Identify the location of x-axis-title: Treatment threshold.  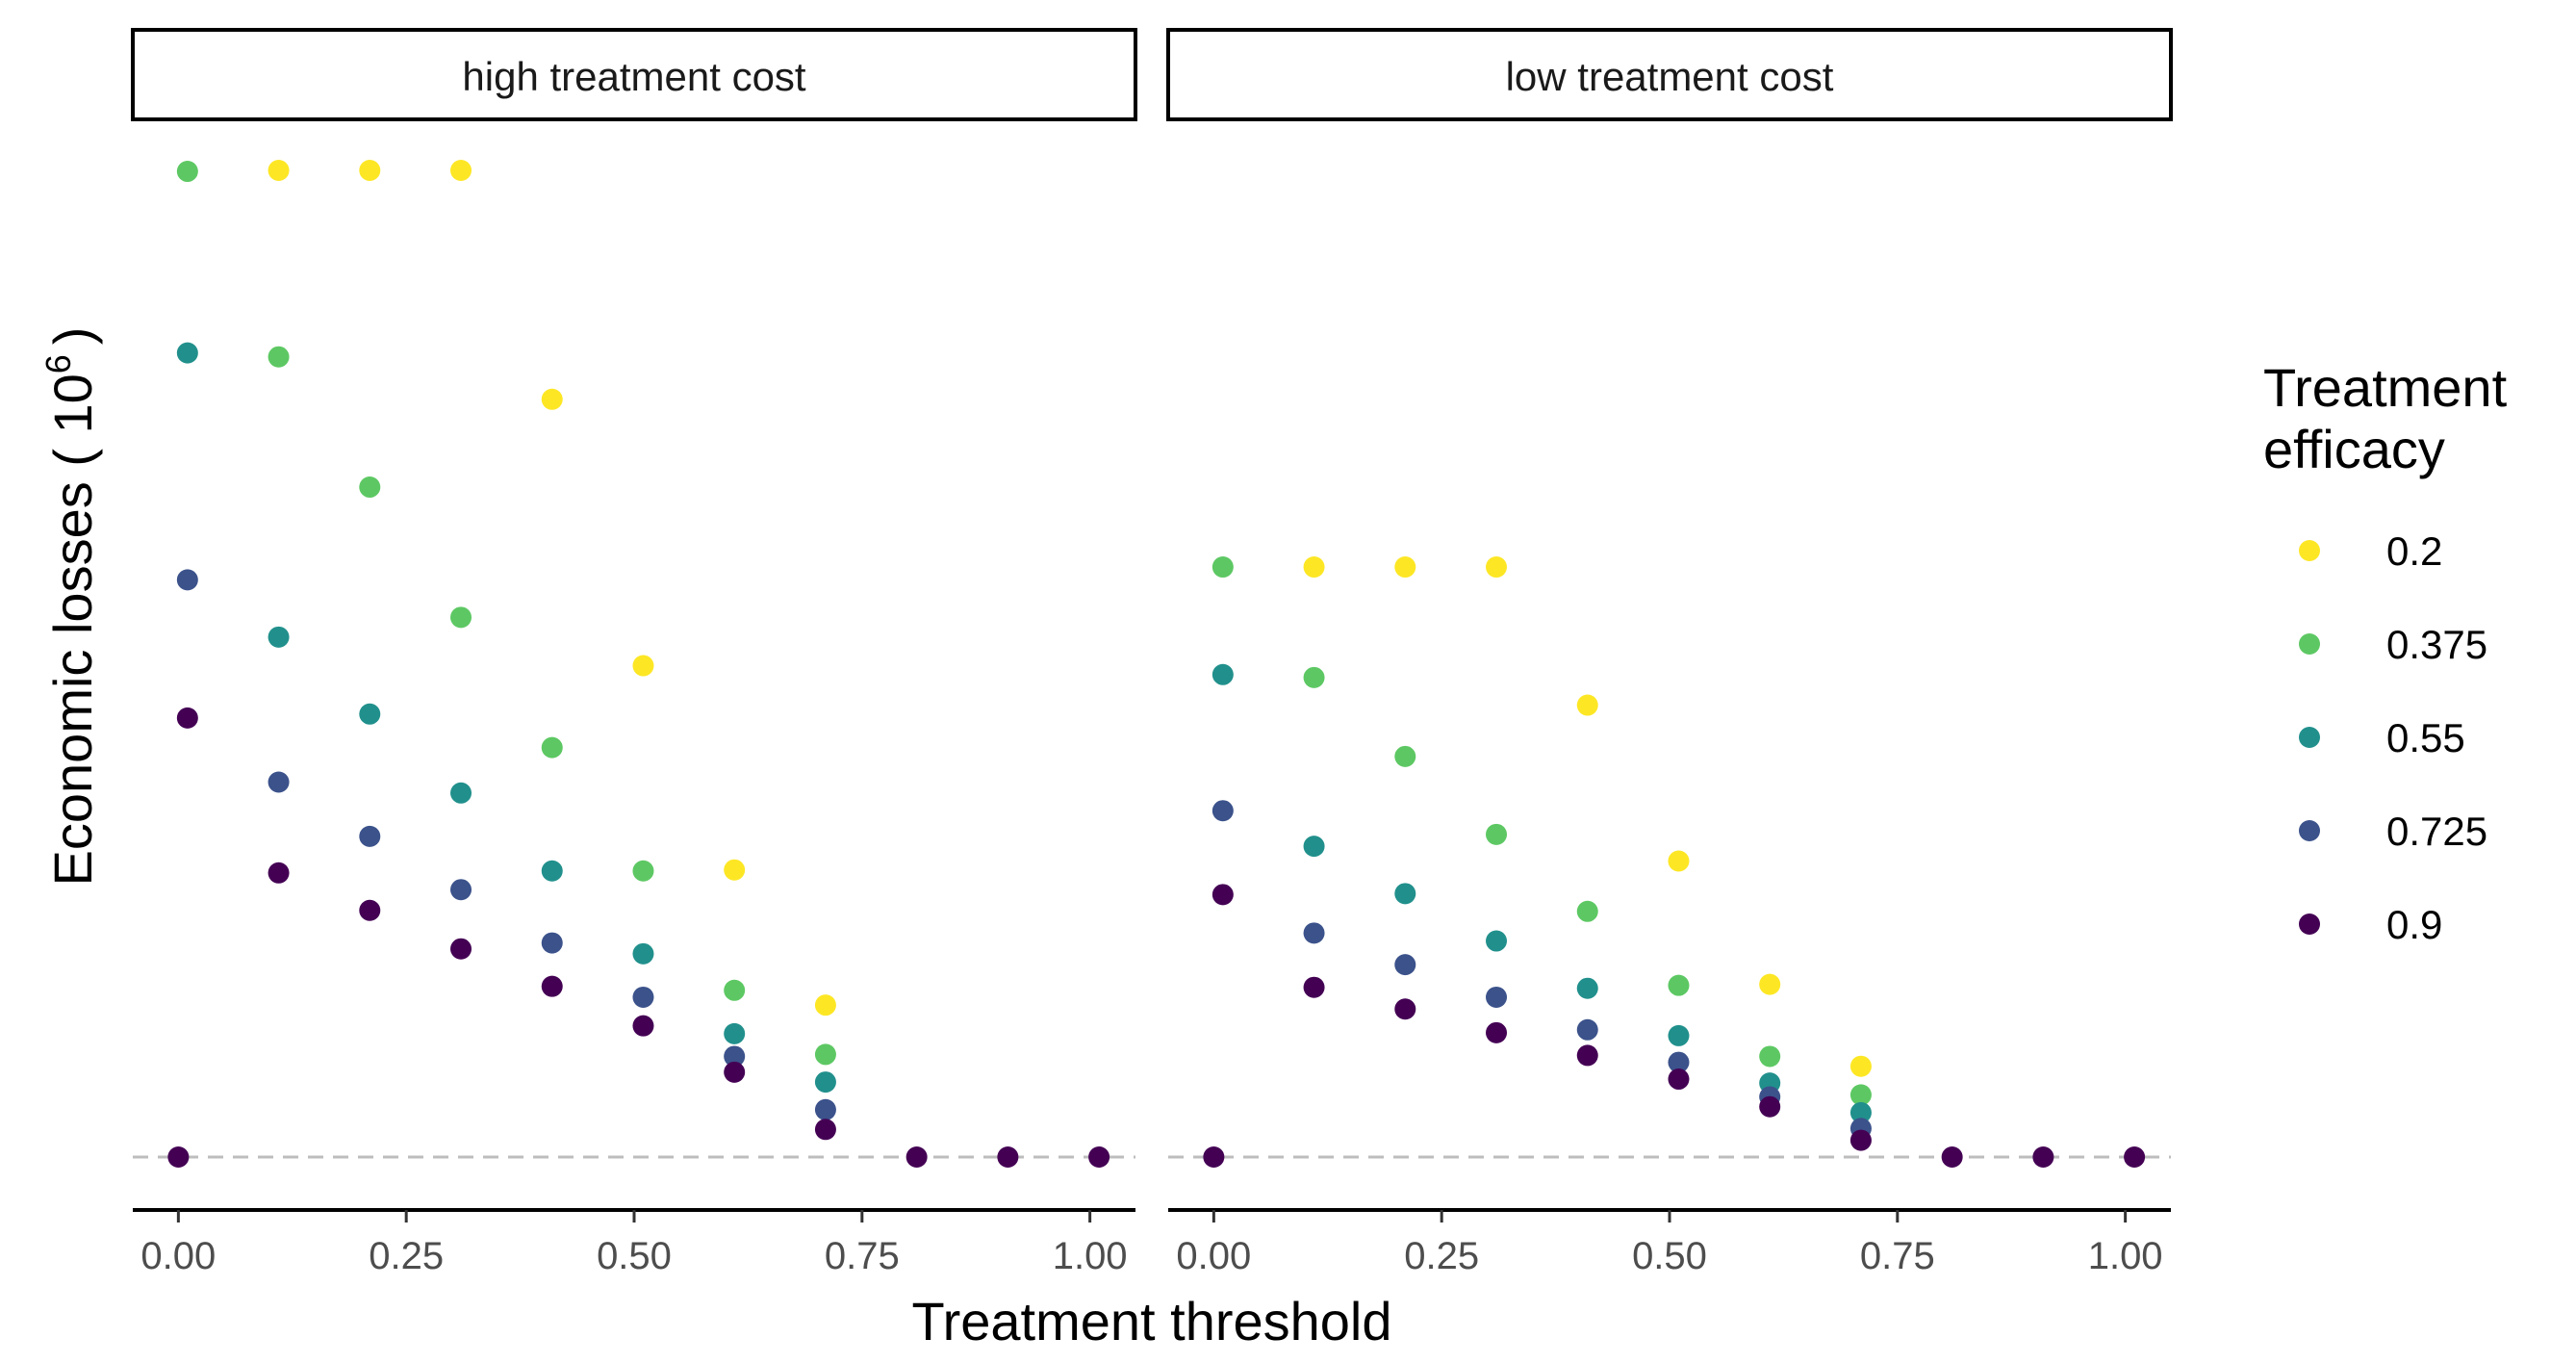
(1151, 1321).